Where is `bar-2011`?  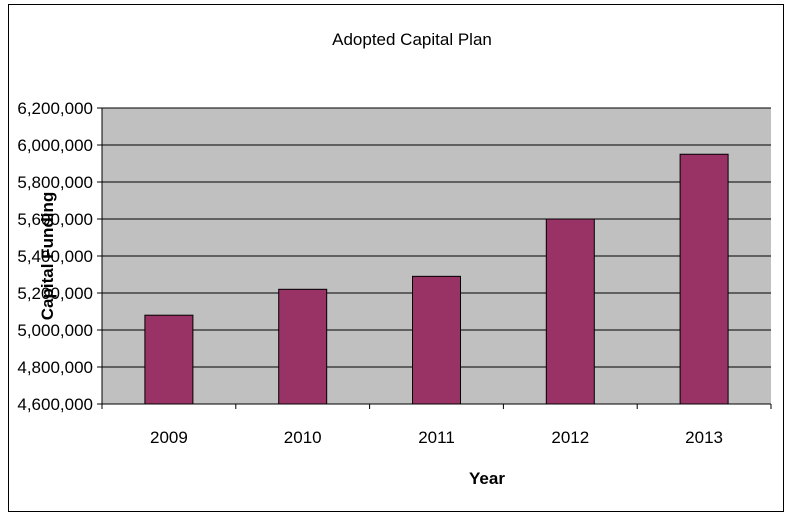
bar-2011 is located at coordinates (436, 340).